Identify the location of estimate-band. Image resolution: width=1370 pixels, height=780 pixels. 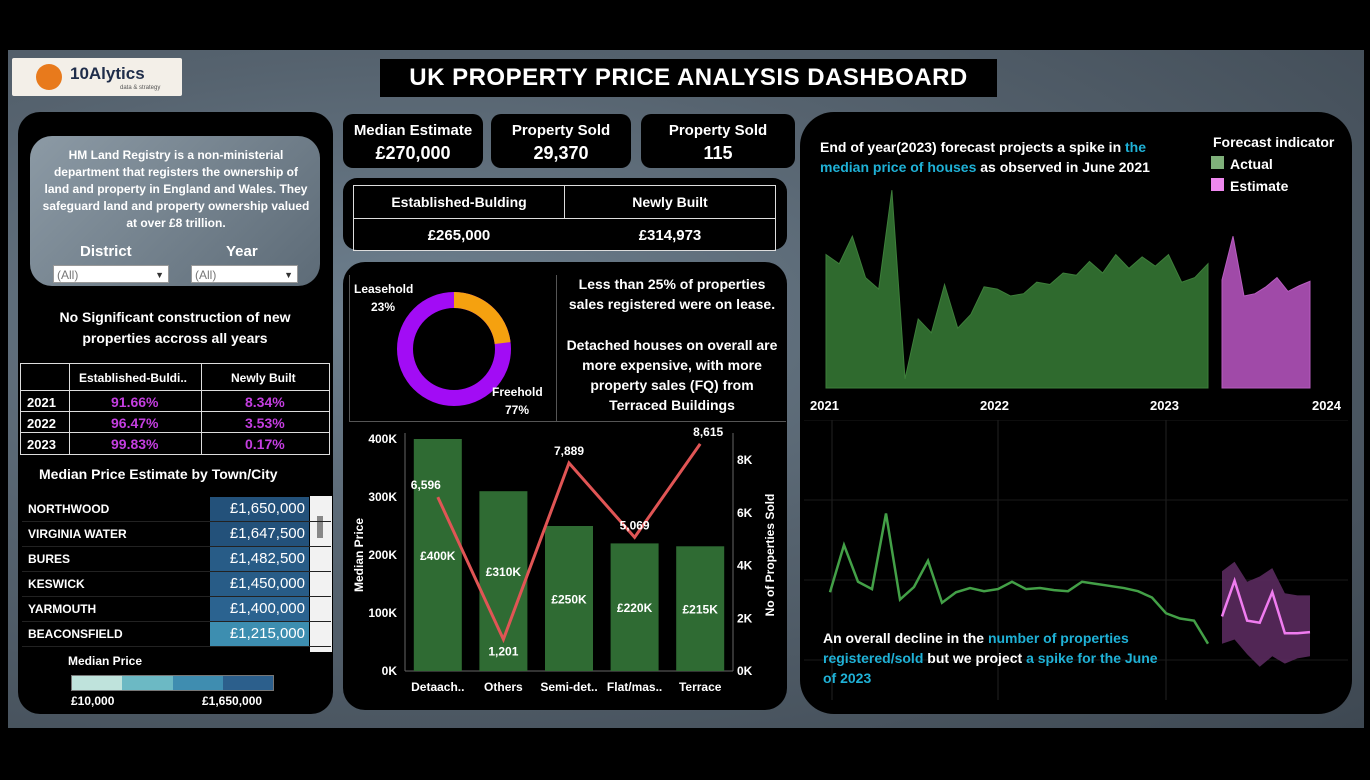
(1266, 614).